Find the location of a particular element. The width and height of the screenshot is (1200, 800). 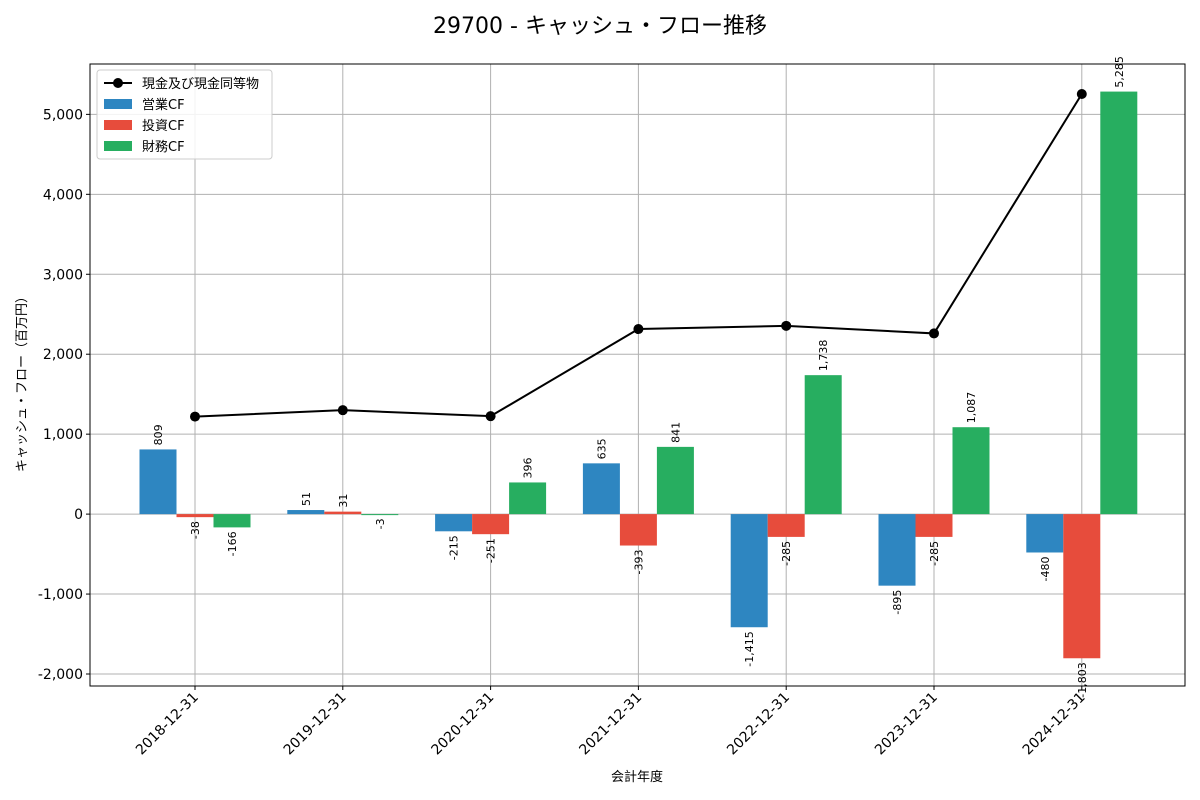

y-axis-label: キャッシュ・フロー（百万円） is located at coordinates (22, 381).